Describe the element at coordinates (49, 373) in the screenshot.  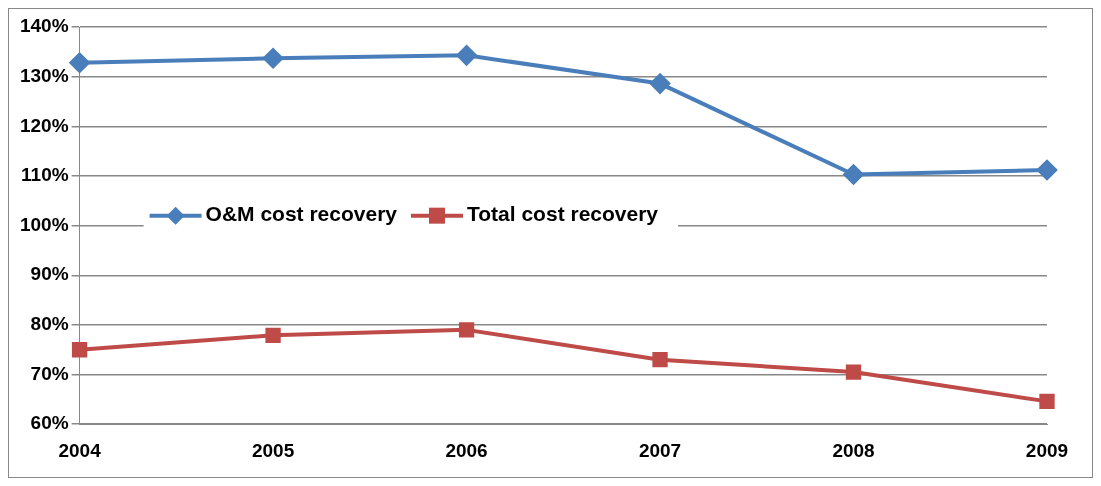
I see `y-tick-label: 70%` at that location.